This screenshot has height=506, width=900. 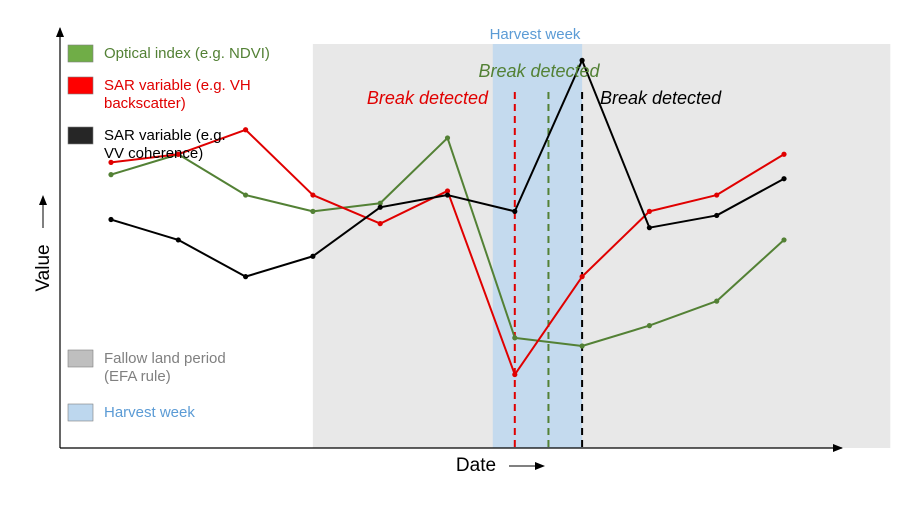 What do you see at coordinates (80, 85) in the screenshot?
I see `legend-sar-vh-swatch` at bounding box center [80, 85].